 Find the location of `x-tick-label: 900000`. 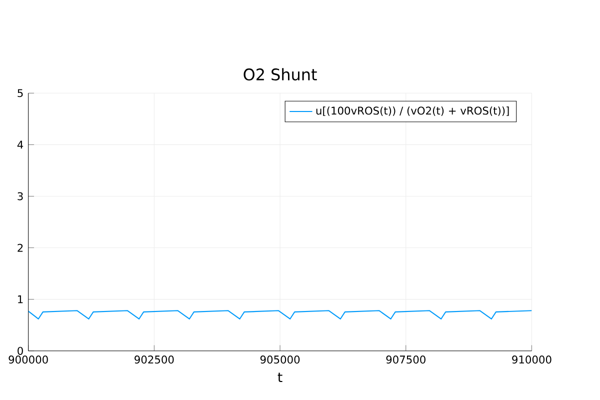

x-tick-label: 900000 is located at coordinates (28, 360).